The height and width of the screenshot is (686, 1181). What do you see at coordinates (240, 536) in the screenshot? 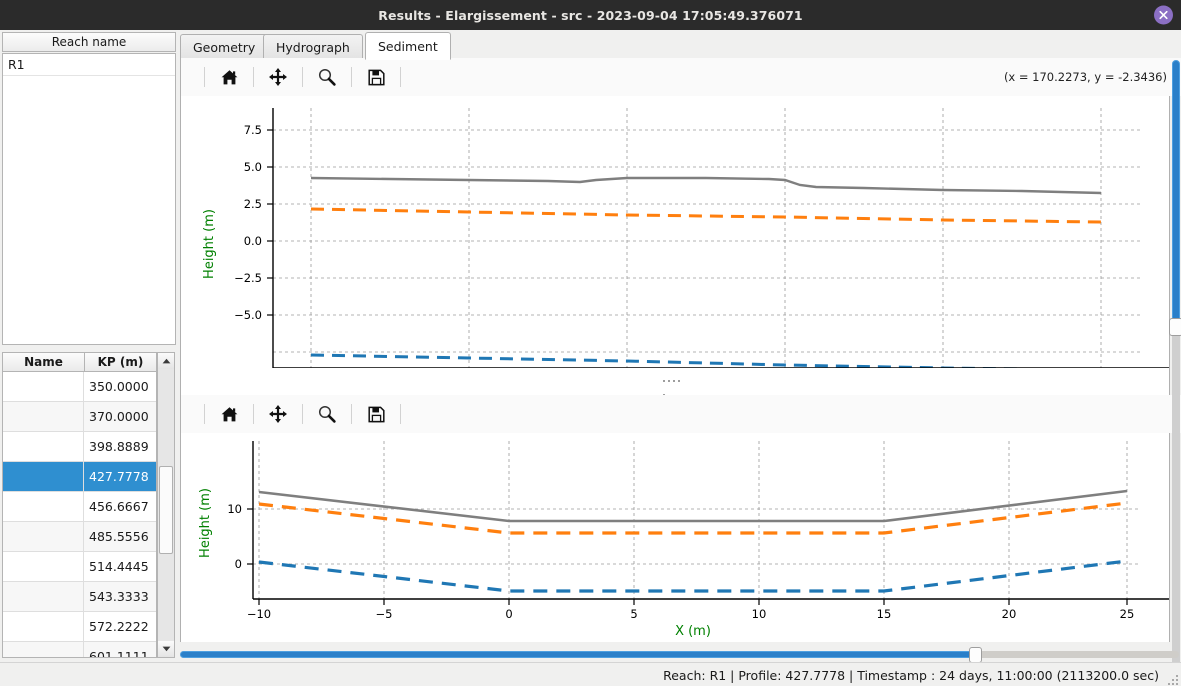
I see `y-ticks: 10 0` at bounding box center [240, 536].